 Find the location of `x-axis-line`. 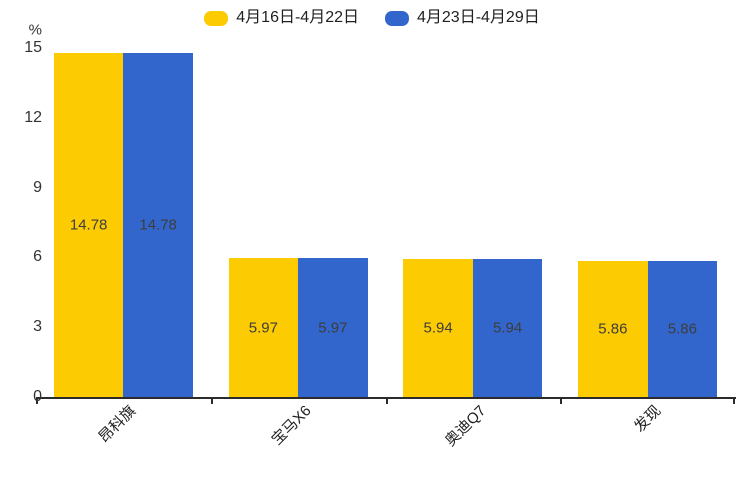

x-axis-line is located at coordinates (386, 398).